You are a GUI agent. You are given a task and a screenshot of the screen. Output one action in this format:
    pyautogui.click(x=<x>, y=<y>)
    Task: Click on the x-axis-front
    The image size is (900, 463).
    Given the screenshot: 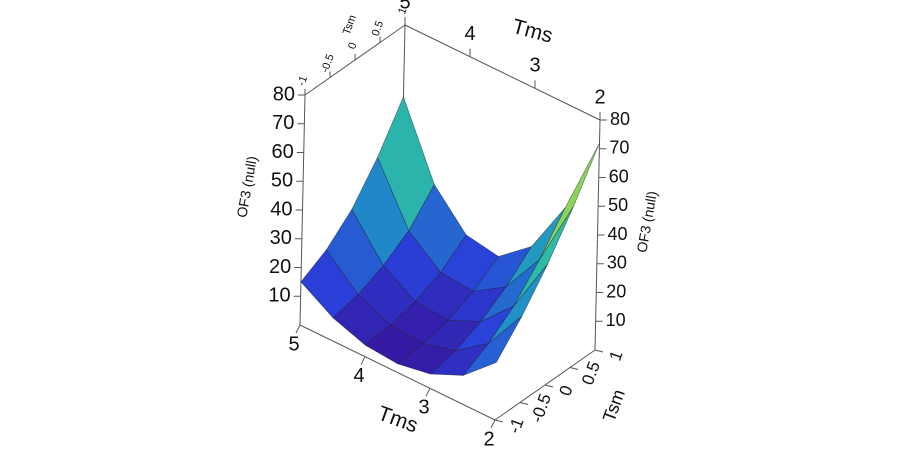 What is the action you would take?
    pyautogui.click(x=397, y=372)
    